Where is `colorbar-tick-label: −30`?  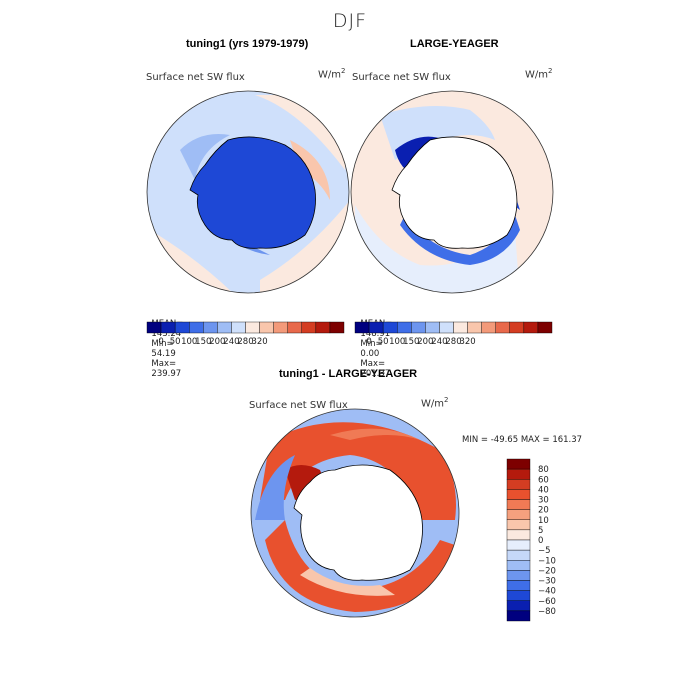
colorbar-tick-label: −30 is located at coordinates (547, 582).